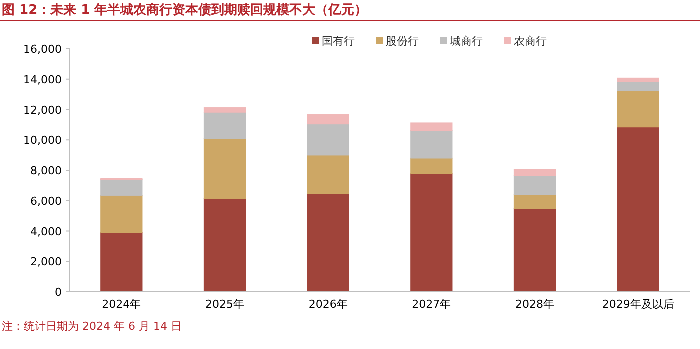 The width and height of the screenshot is (700, 349). I want to click on legend-label: 城商行, so click(466, 41).